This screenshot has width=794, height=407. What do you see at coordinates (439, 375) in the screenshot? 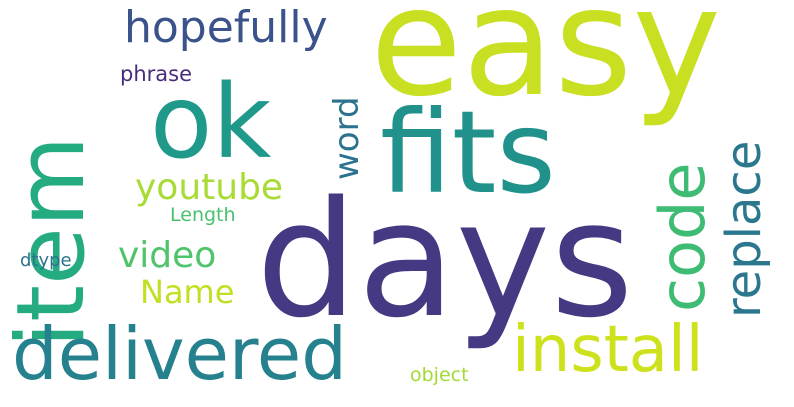
I see `word-object: object` at bounding box center [439, 375].